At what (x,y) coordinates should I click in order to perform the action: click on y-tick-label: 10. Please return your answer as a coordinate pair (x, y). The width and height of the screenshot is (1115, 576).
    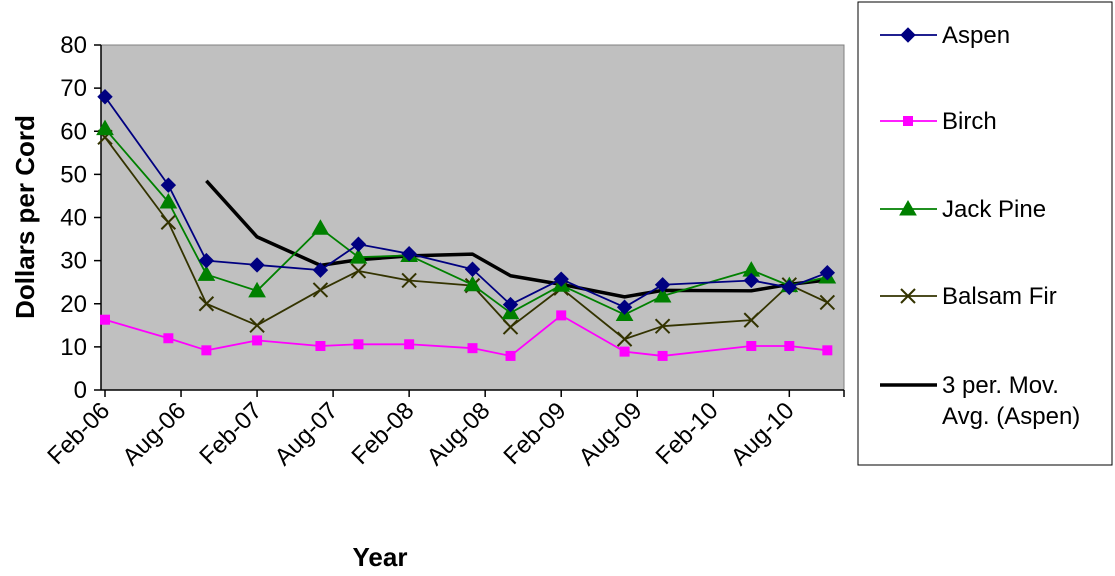
    Looking at the image, I should click on (73, 347).